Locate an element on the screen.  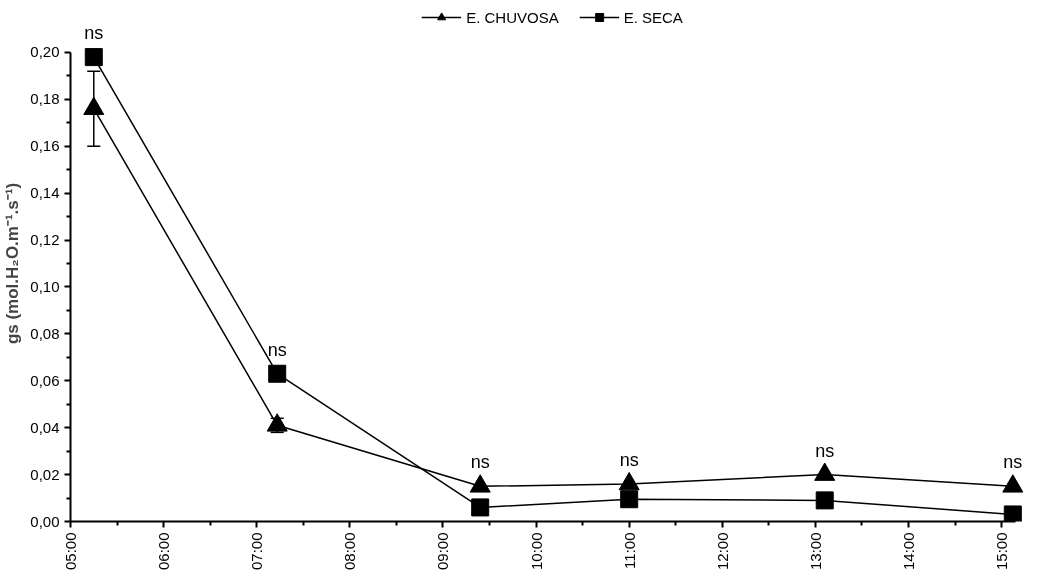
y-tick-label: 0,16 is located at coordinates (45, 146).